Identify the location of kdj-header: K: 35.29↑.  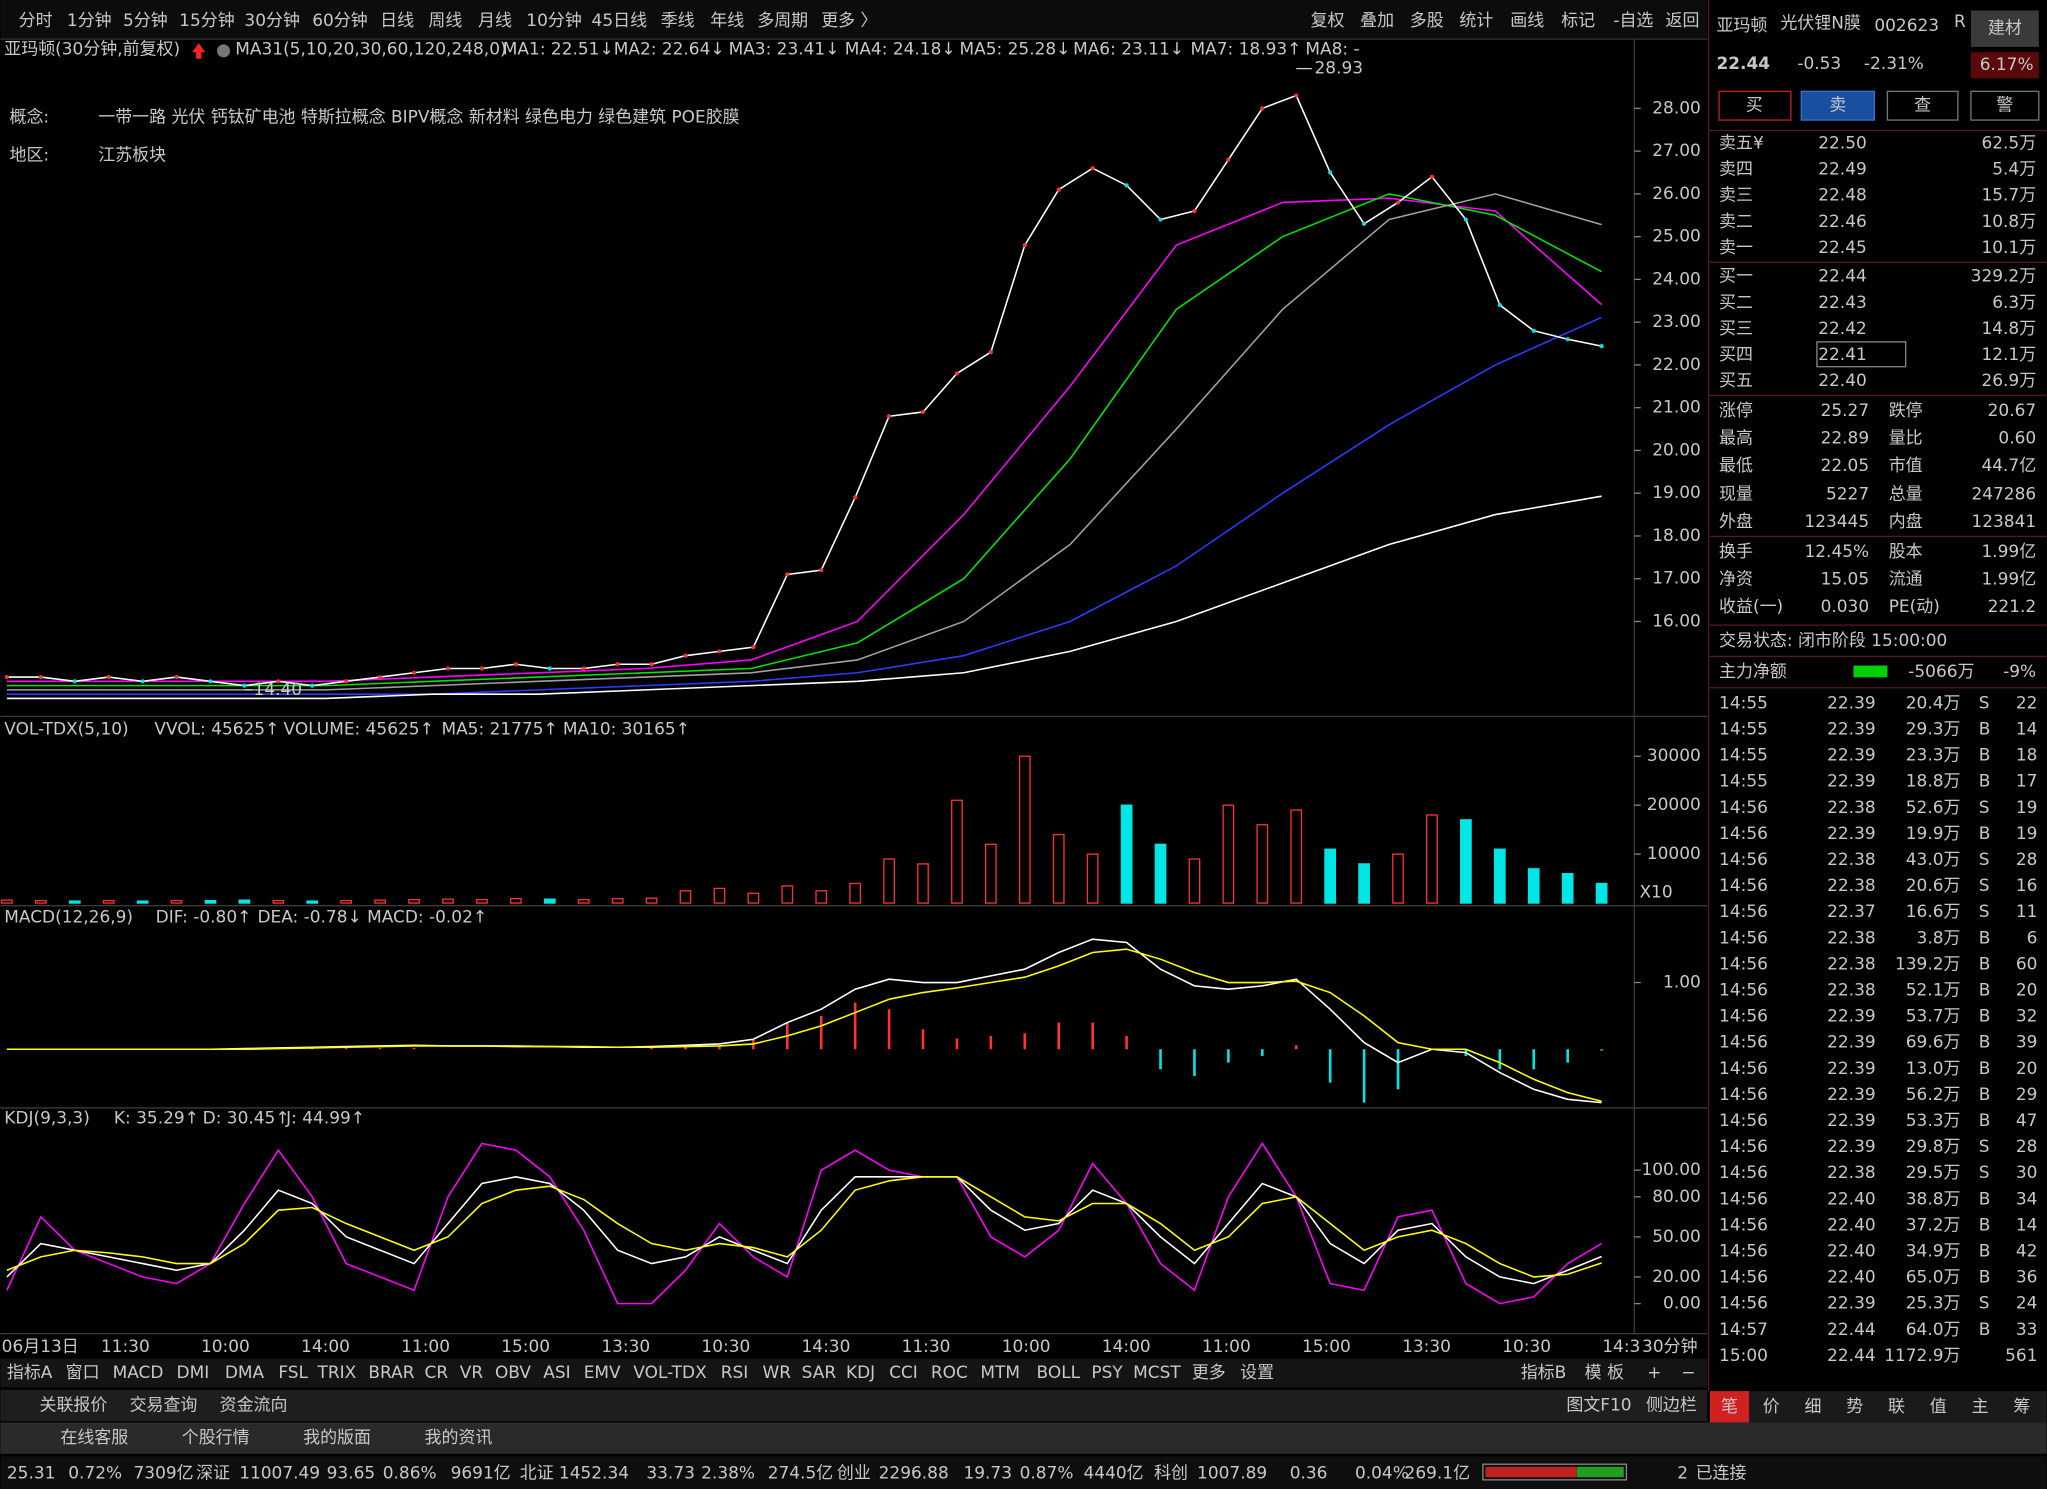
(156, 1117).